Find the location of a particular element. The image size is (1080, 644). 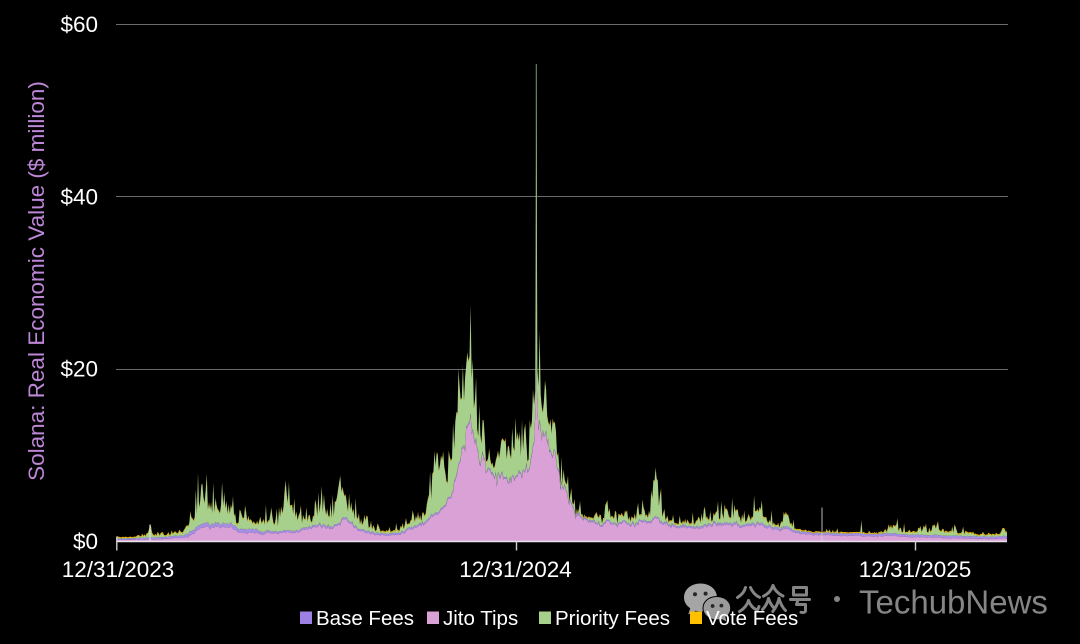

svg-text: Base Fees is located at coordinates (365, 618).